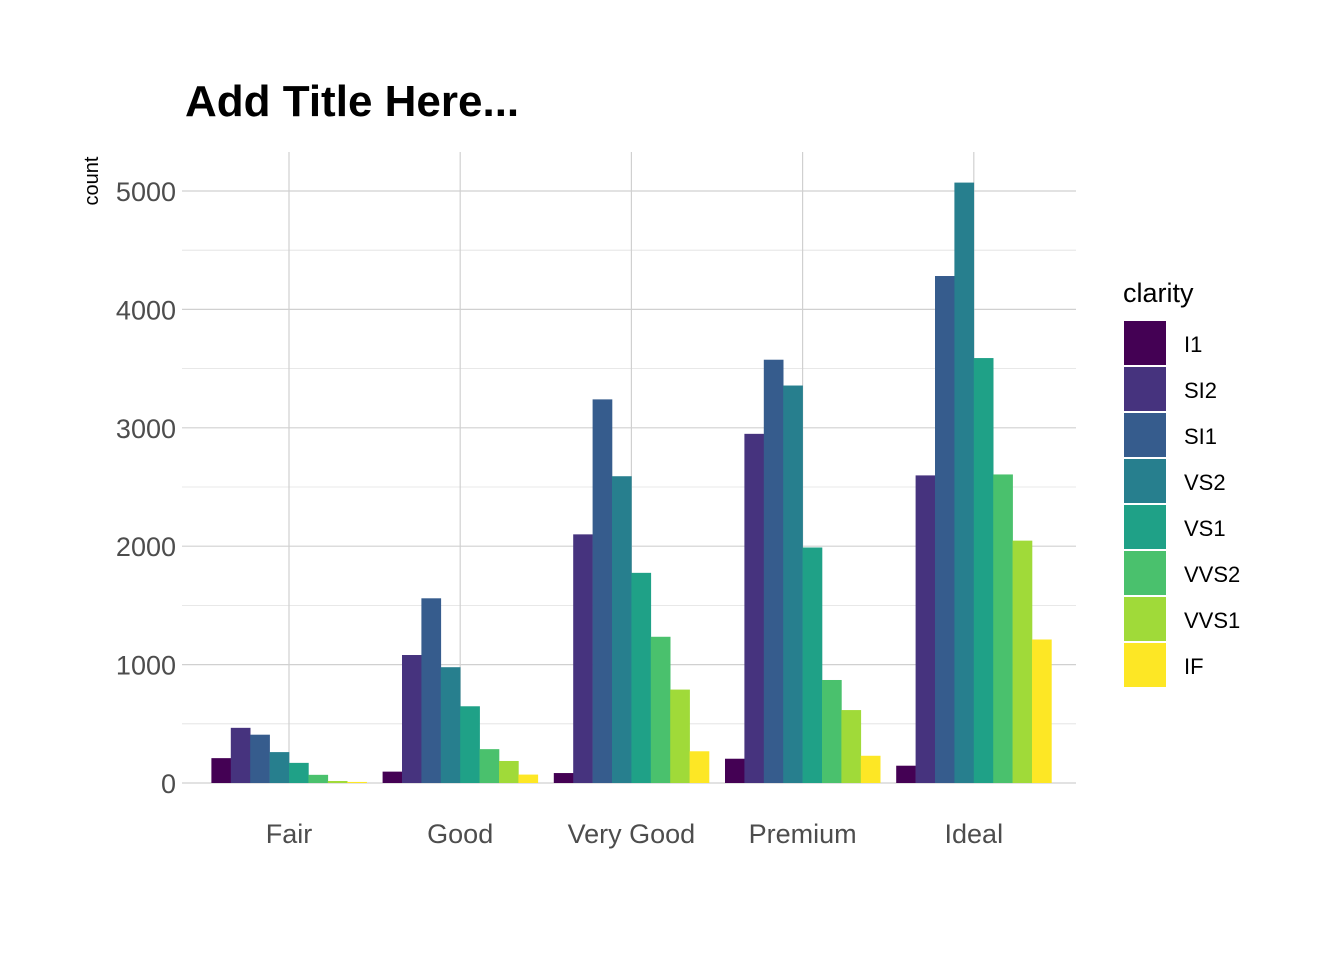  I want to click on bar-vs2-fair, so click(279, 767).